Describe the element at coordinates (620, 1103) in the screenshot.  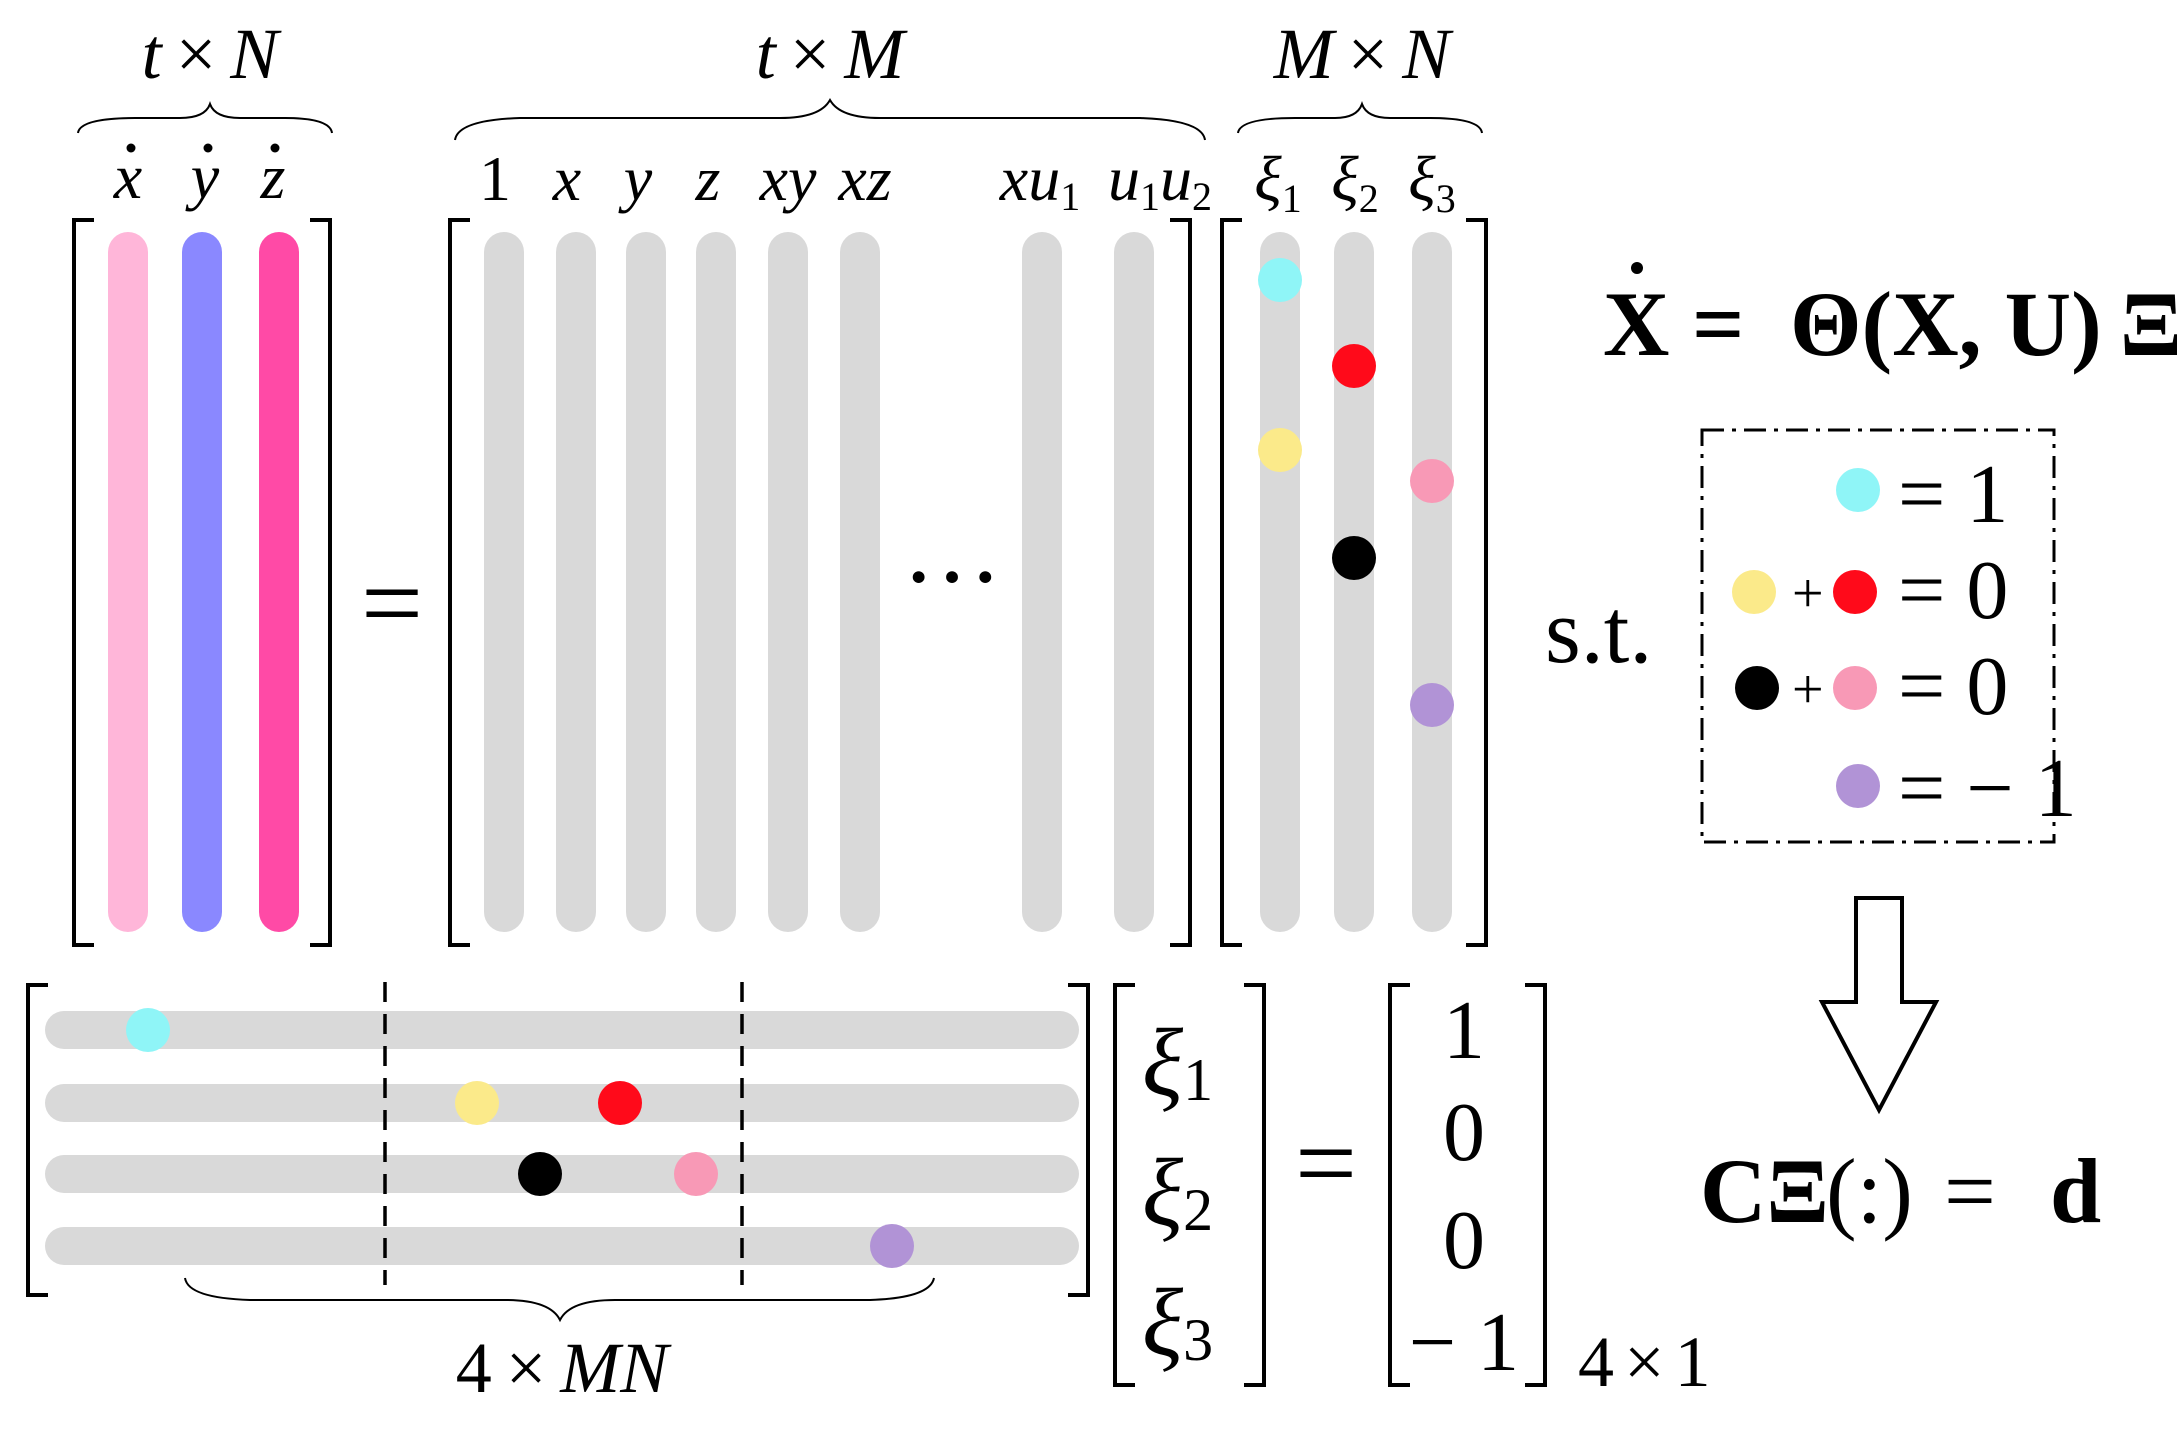
I see `cmatrix-dot-red` at that location.